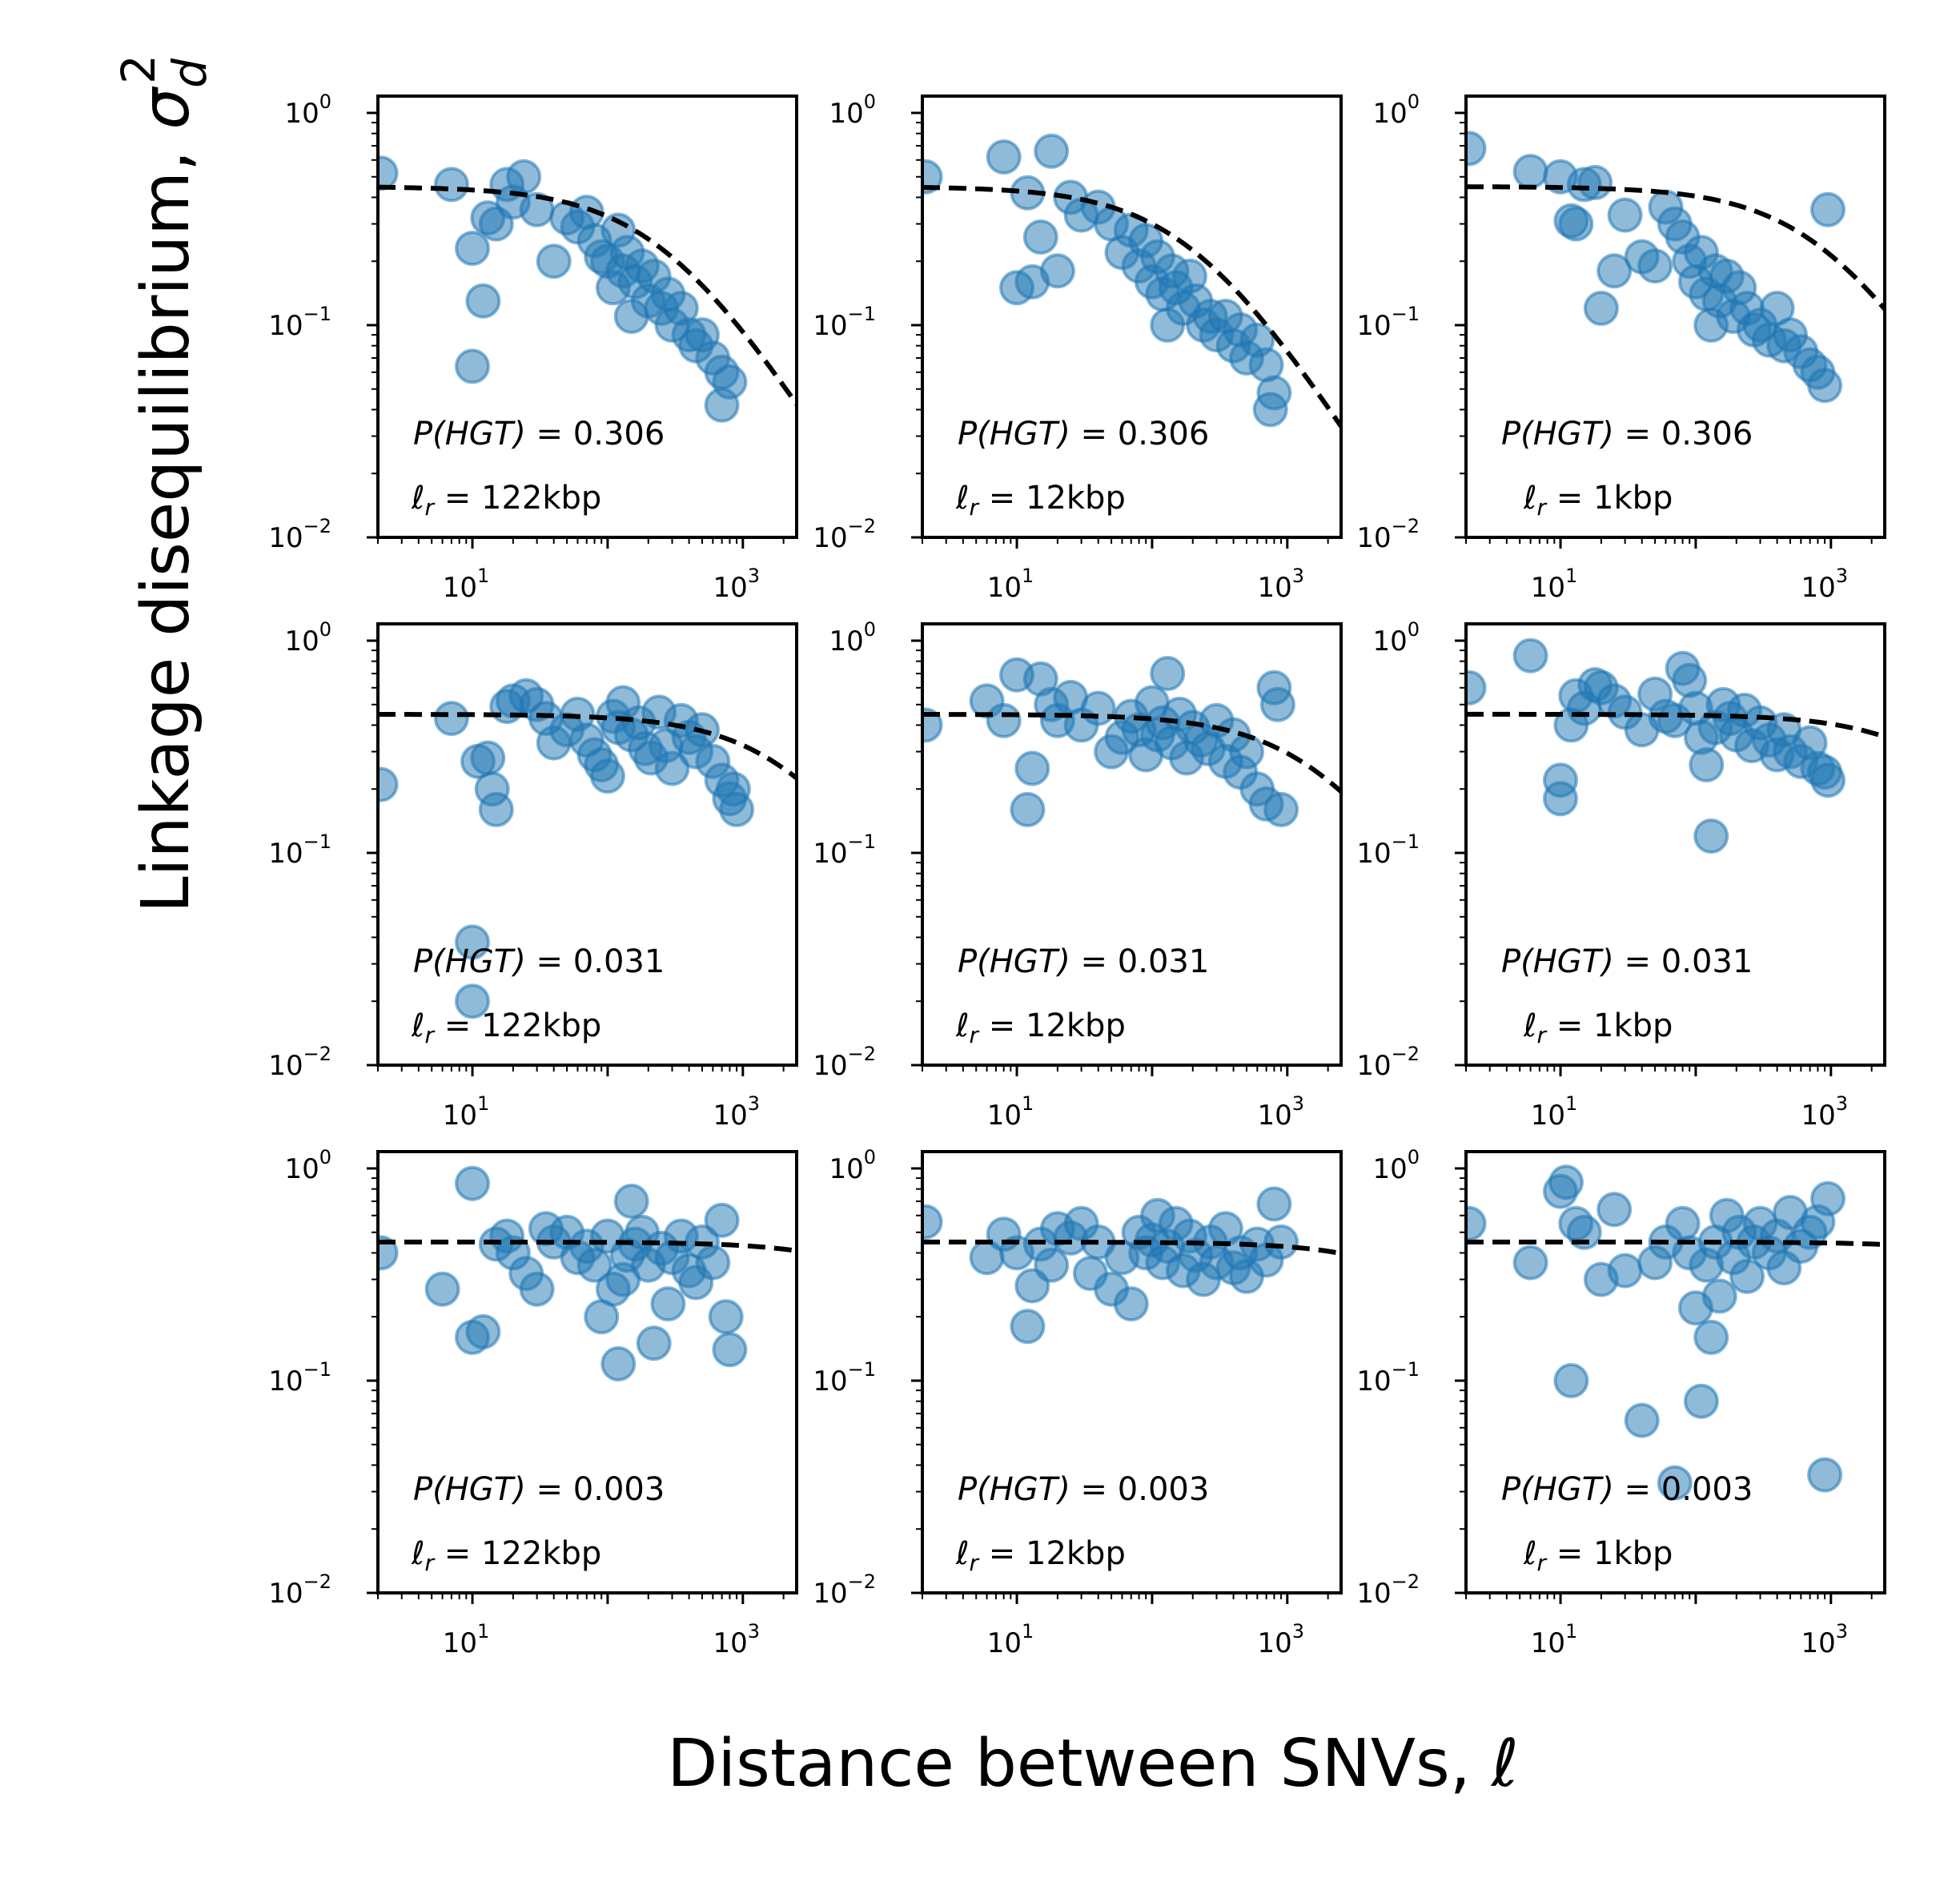  I want to click on axes-frame, so click(1132, 316).